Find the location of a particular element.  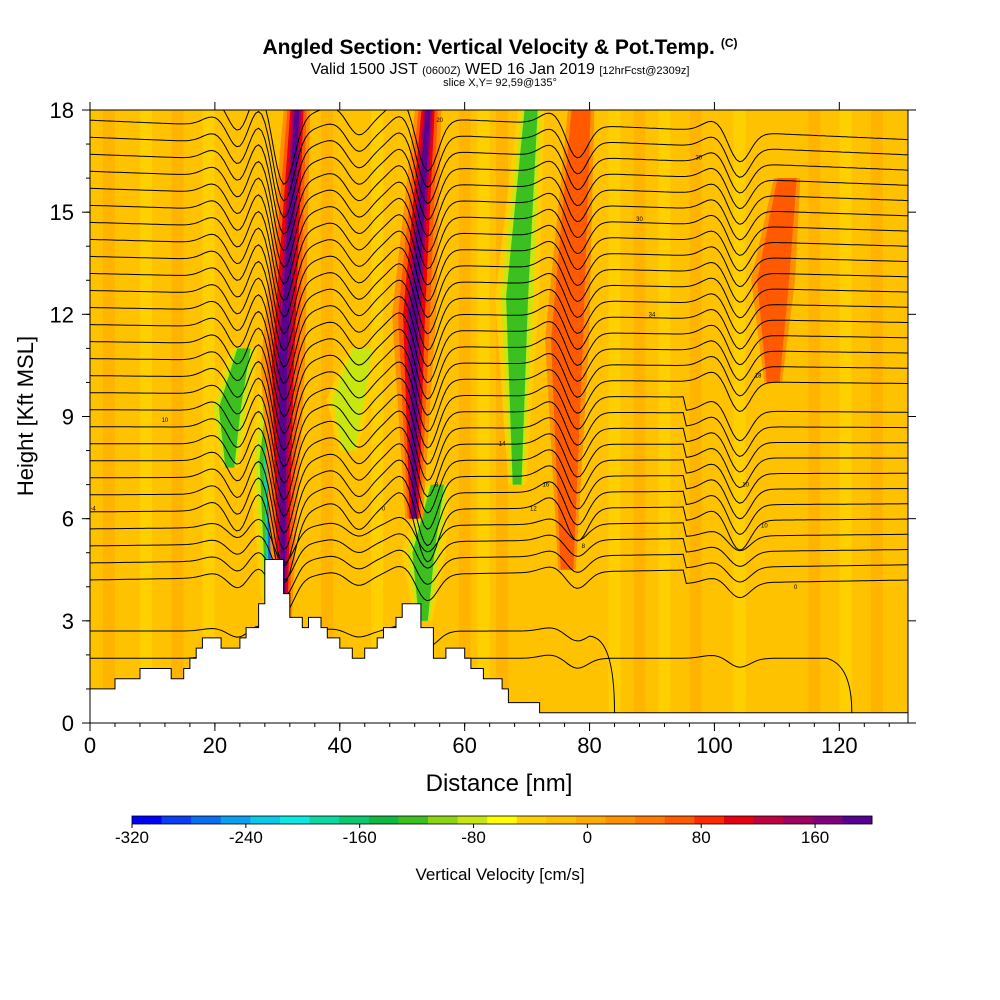

x-tick-label: 100 is located at coordinates (714, 745).